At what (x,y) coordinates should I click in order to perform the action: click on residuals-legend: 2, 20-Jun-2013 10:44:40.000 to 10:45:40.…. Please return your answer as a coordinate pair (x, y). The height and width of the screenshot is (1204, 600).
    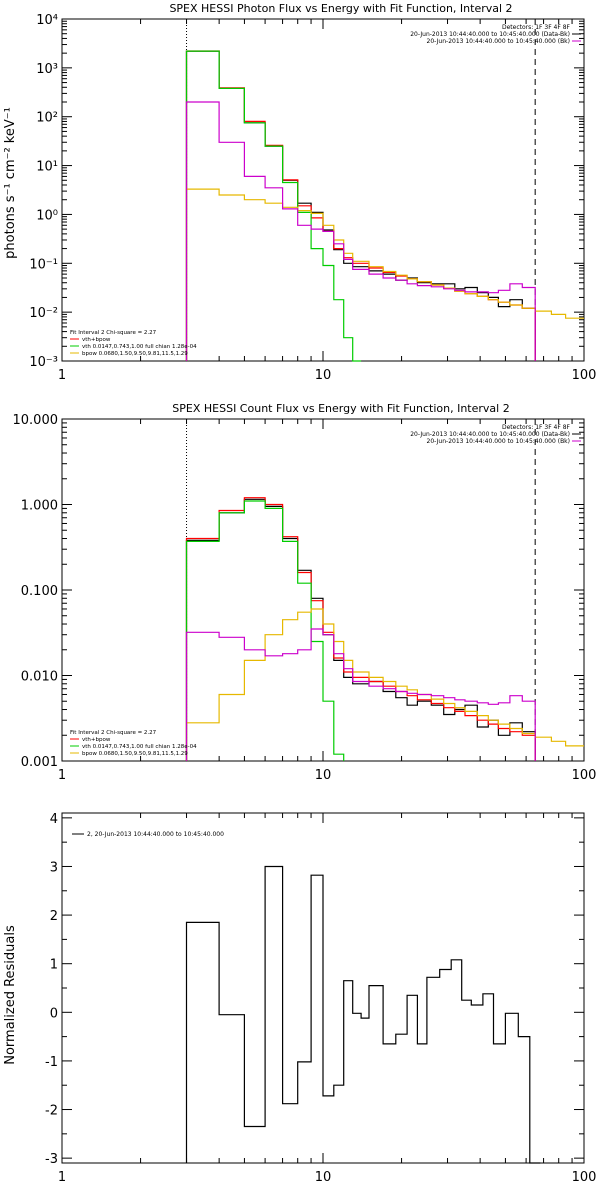
    Looking at the image, I should click on (148, 834).